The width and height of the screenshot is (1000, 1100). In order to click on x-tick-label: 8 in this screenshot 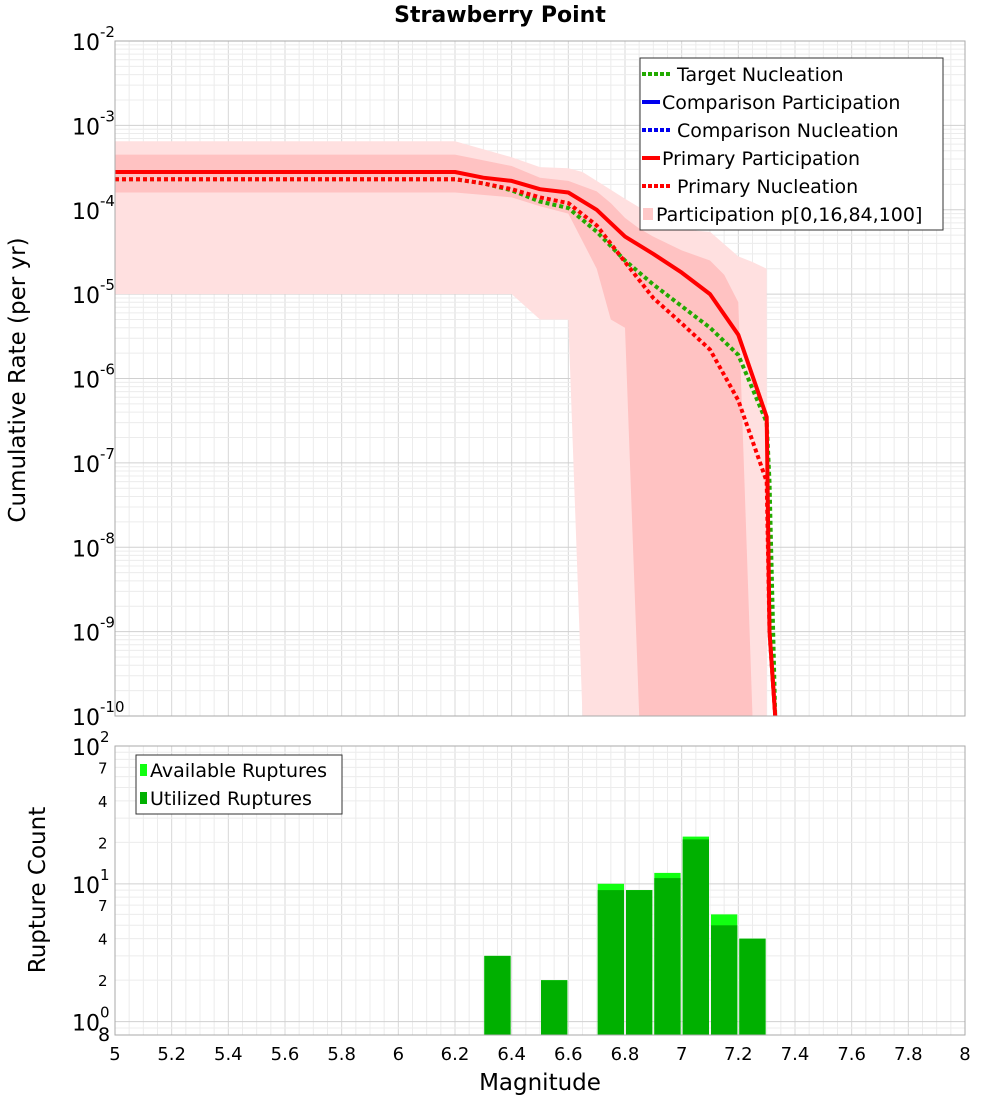, I will do `click(964, 1054)`.